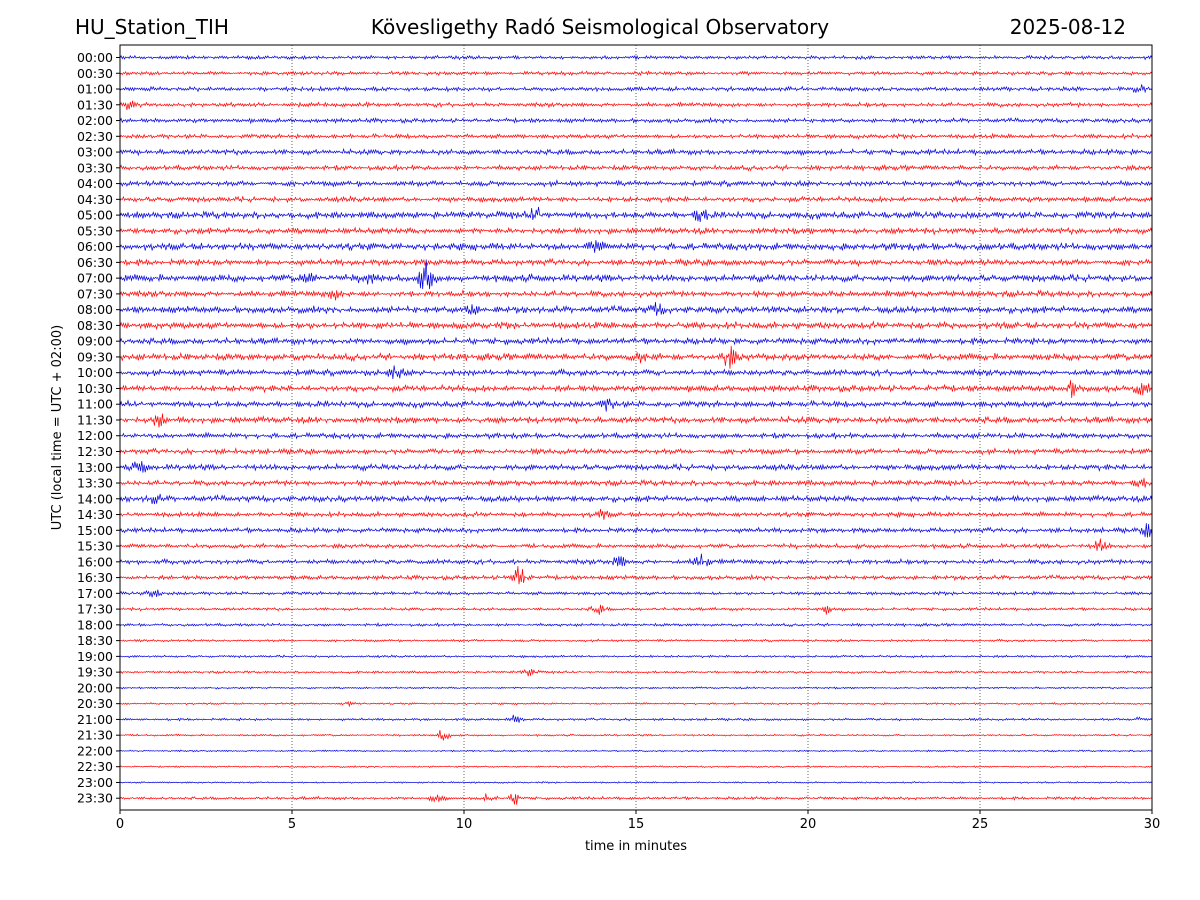 The width and height of the screenshot is (1200, 900). What do you see at coordinates (95, 451) in the screenshot?
I see `row-time-label: 12:30` at bounding box center [95, 451].